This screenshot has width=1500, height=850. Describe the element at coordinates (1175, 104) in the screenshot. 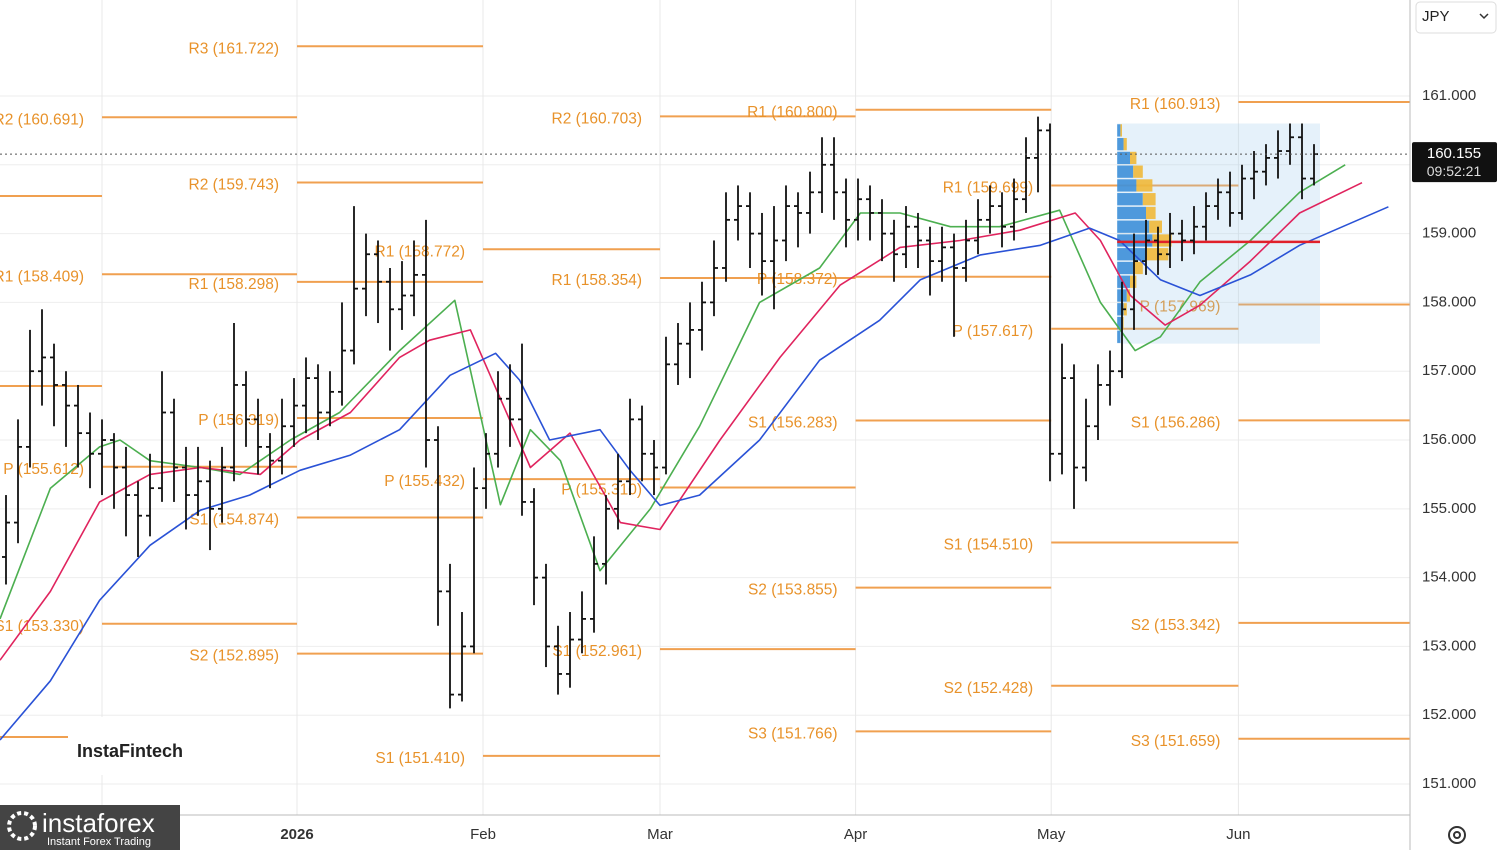

I see `pivot-label: R1 (160.913)` at that location.